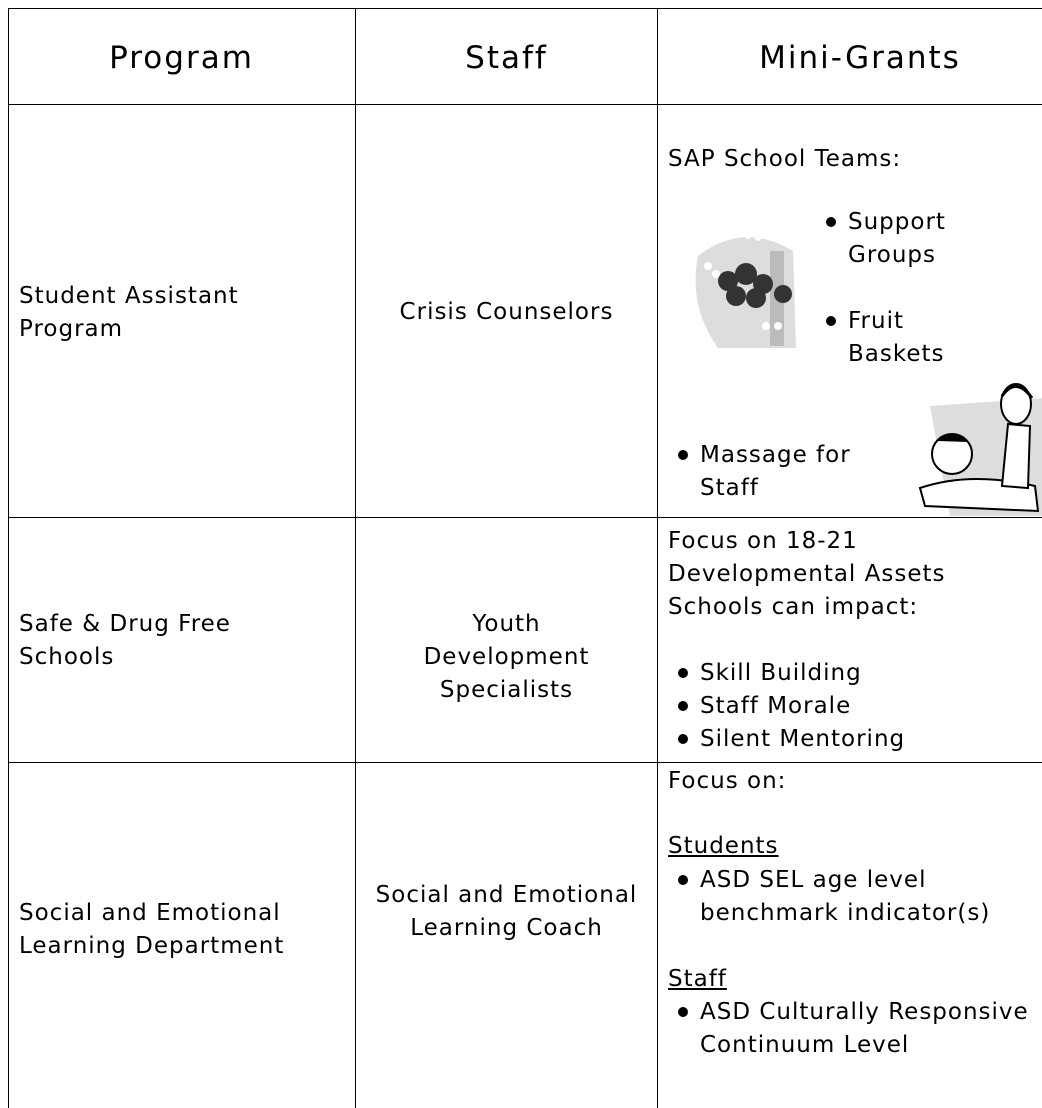 The image size is (1042, 1108). I want to click on grant-item: Massage for Staff, so click(776, 472).